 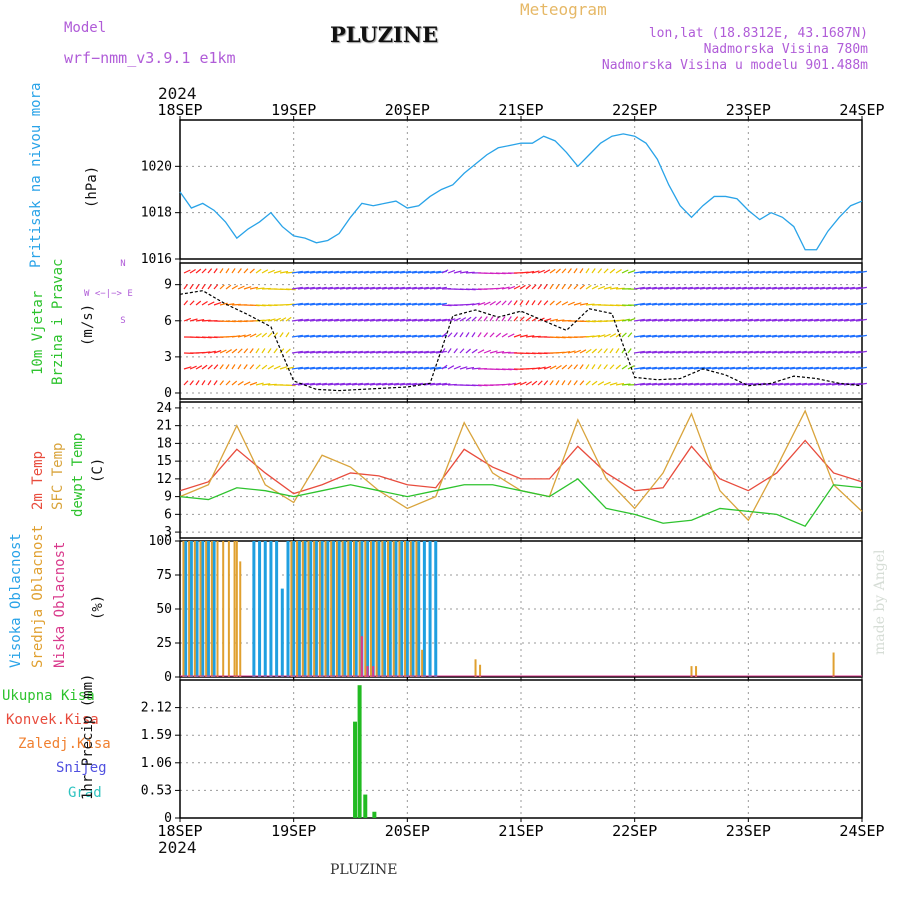 I want to click on model-altitude-text: Nadmorska Visina u modelu 901.488m, so click(x=734, y=65).